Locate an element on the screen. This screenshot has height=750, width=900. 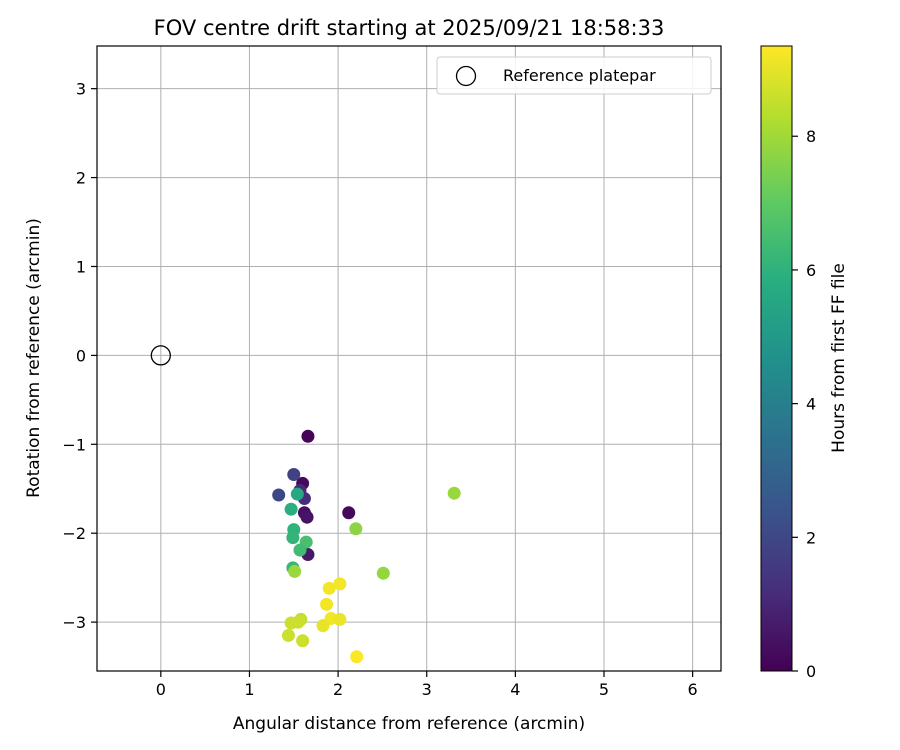
x-tick-label: 1 is located at coordinates (249, 689).